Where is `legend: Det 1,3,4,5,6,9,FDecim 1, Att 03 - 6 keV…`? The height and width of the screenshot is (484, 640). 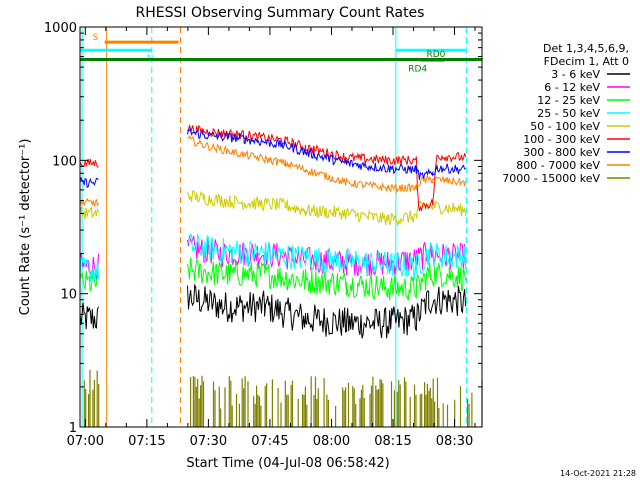
legend: Det 1,3,4,5,6,9,FDecim 1, Att 03 - 6 keV… is located at coordinates (566, 113).